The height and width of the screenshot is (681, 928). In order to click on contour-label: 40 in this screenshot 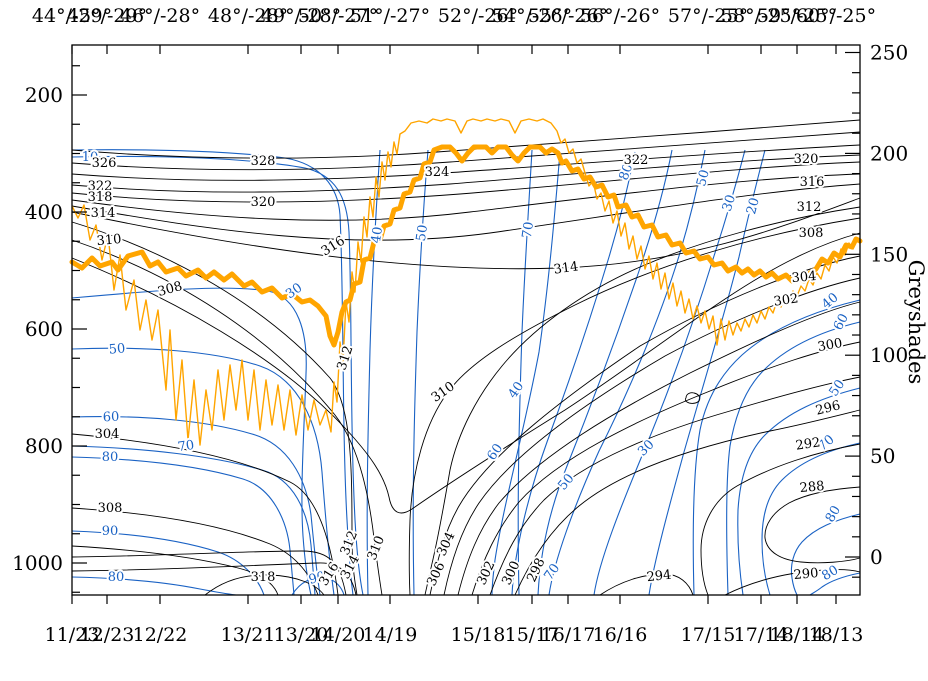, I will do `click(517, 390)`.